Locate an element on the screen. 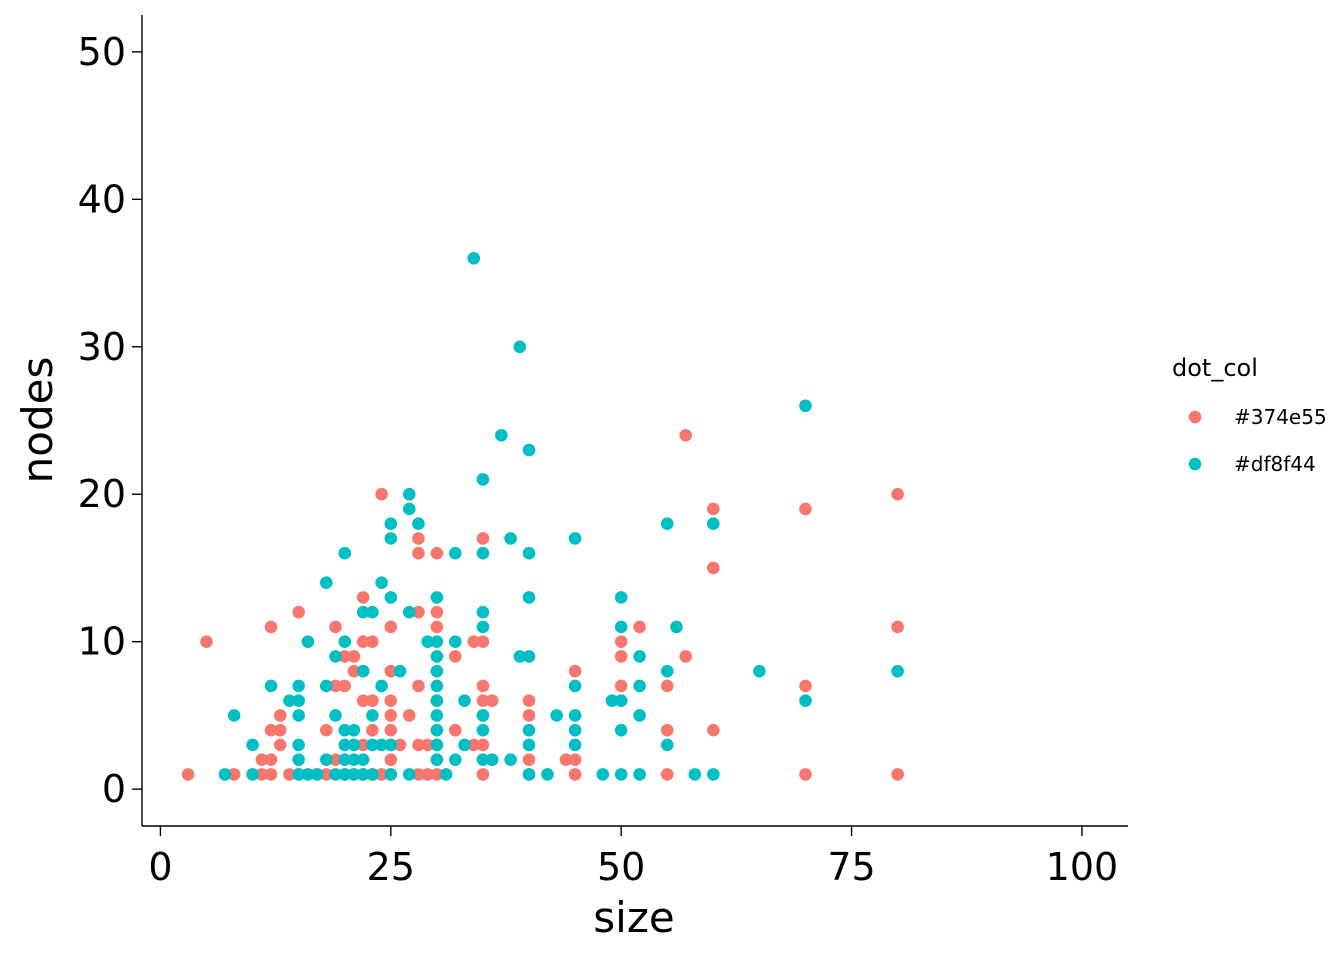 The width and height of the screenshot is (1344, 960). x-axis-ticks: 0 25 50 75 100 is located at coordinates (633, 857).